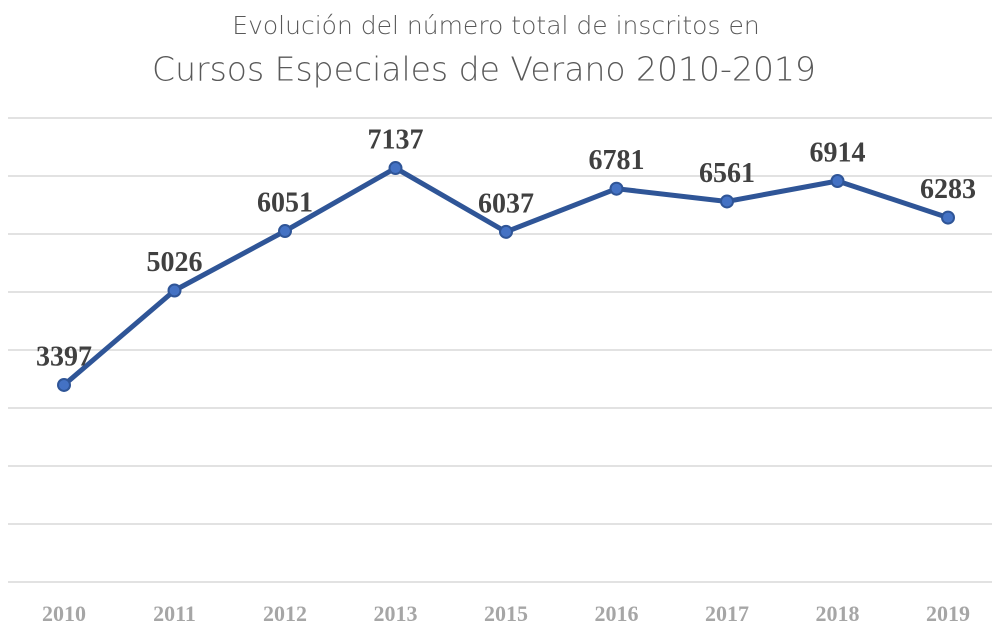 This screenshot has height=626, width=992. I want to click on x-tick-label: 2010, so click(64, 613).